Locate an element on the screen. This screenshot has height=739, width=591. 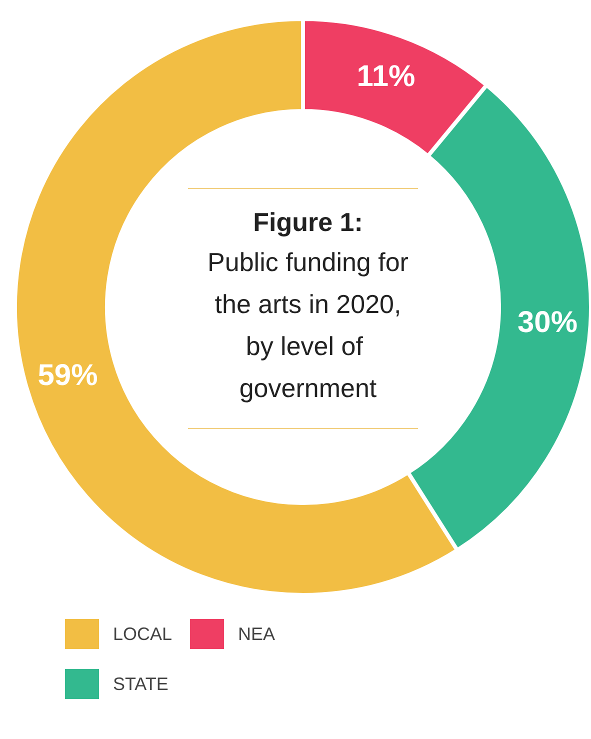
legend-label: NEA is located at coordinates (257, 634).